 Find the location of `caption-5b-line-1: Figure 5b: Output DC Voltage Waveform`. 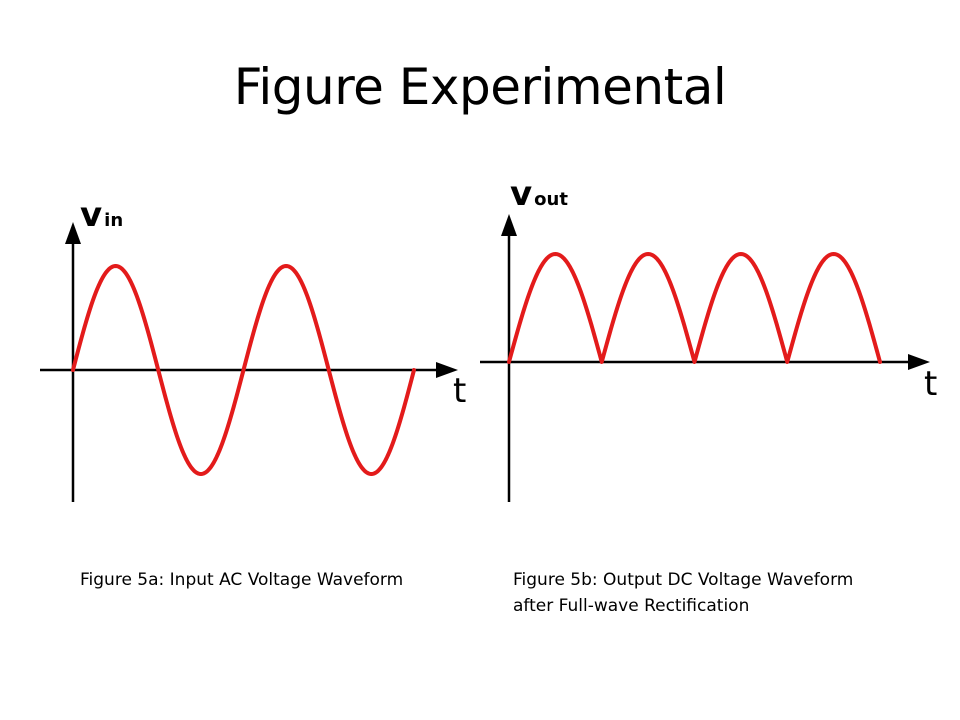

caption-5b-line-1: Figure 5b: Output DC Voltage Waveform is located at coordinates (683, 580).